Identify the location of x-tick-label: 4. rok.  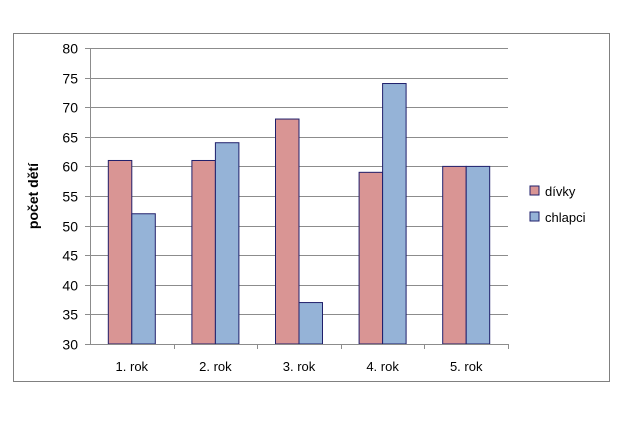
(382, 366).